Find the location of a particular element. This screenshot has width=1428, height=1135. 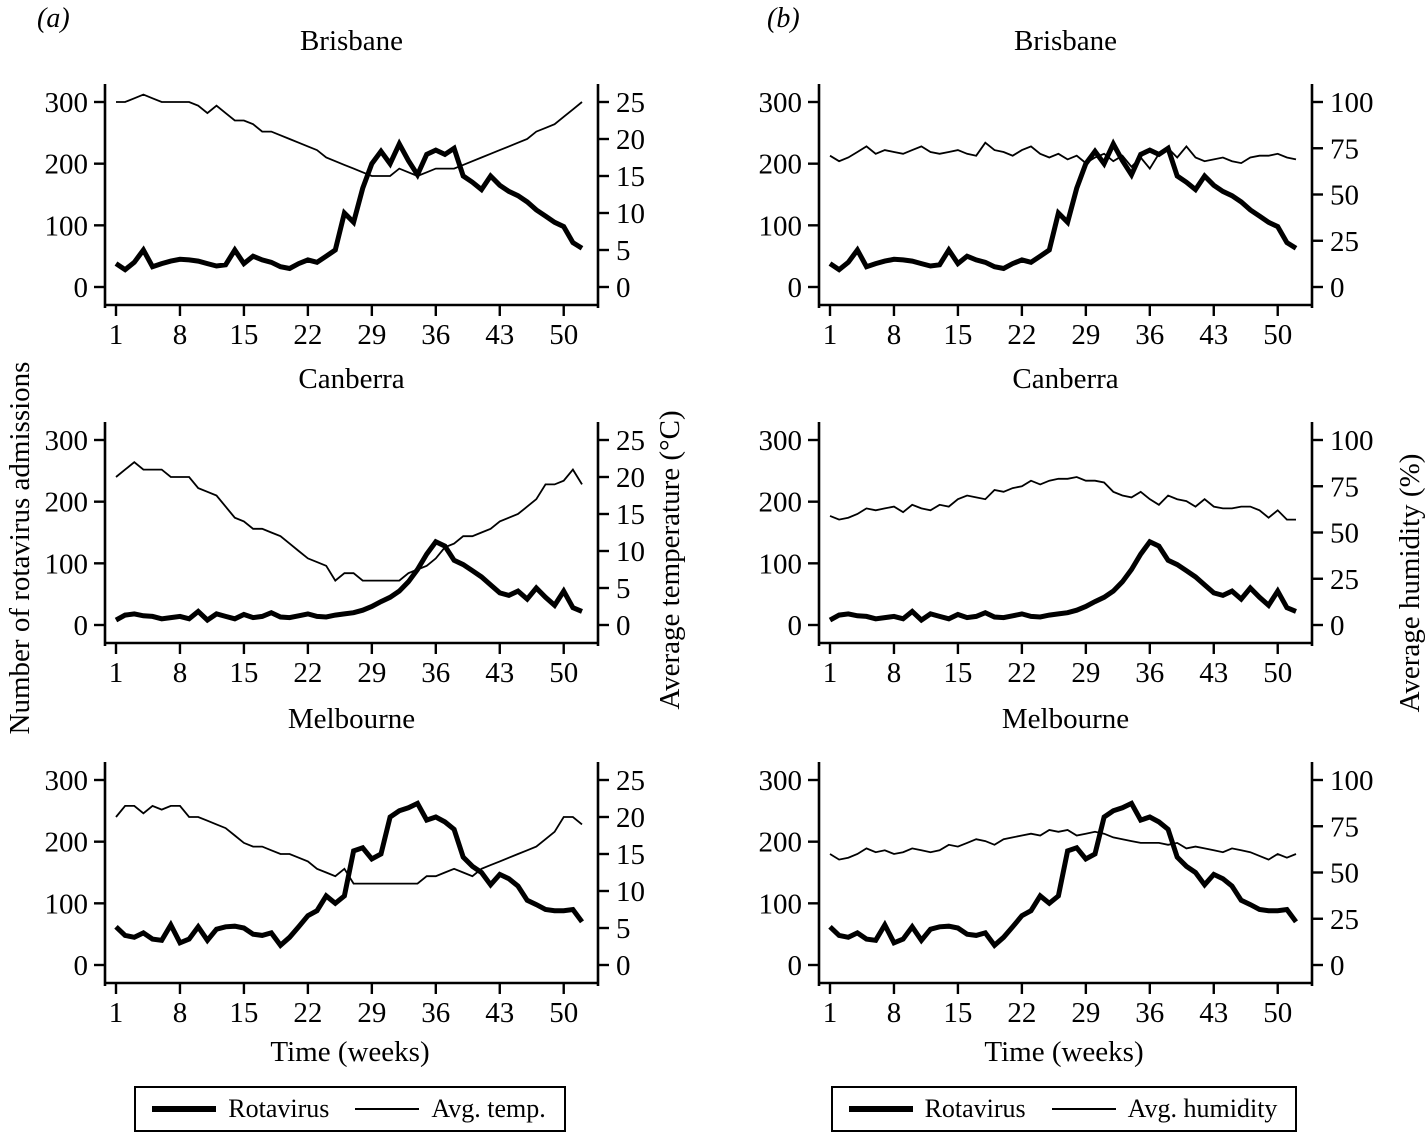

legend-a: Rotavirus Avg. temp. is located at coordinates (350, 1109).